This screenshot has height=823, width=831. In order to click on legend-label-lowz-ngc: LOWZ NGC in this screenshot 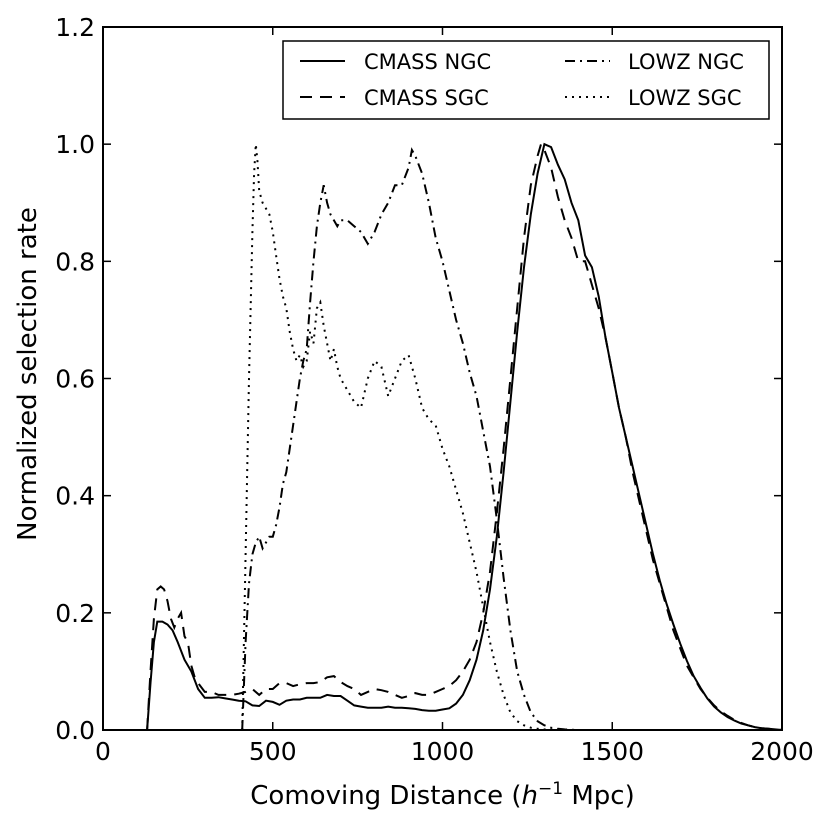, I will do `click(686, 62)`.